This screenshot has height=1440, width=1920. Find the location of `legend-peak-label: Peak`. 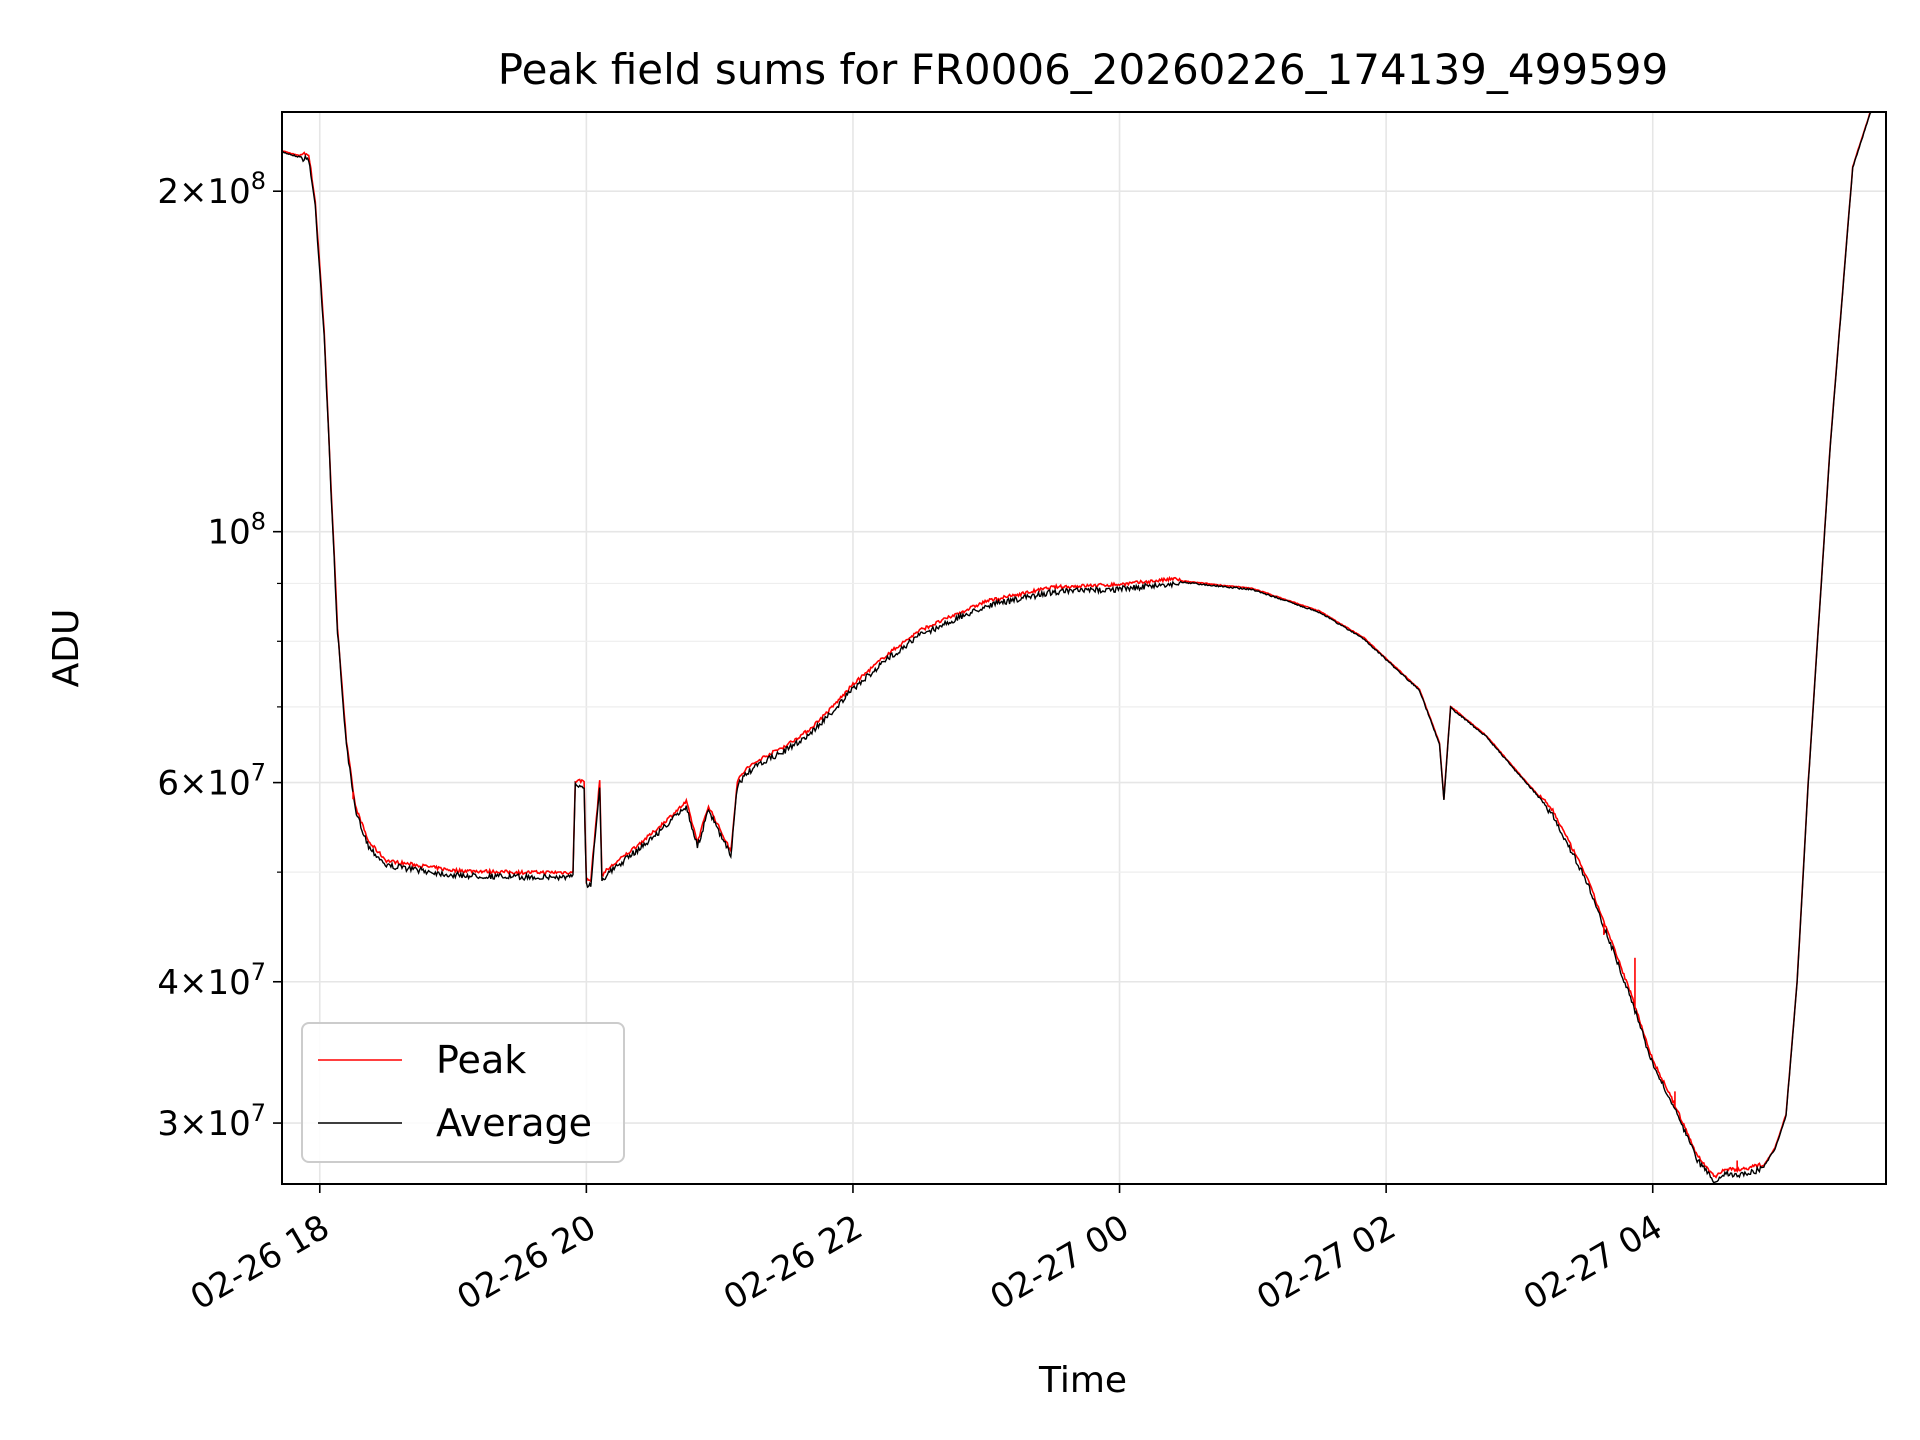

legend-peak-label: Peak is located at coordinates (481, 1060).